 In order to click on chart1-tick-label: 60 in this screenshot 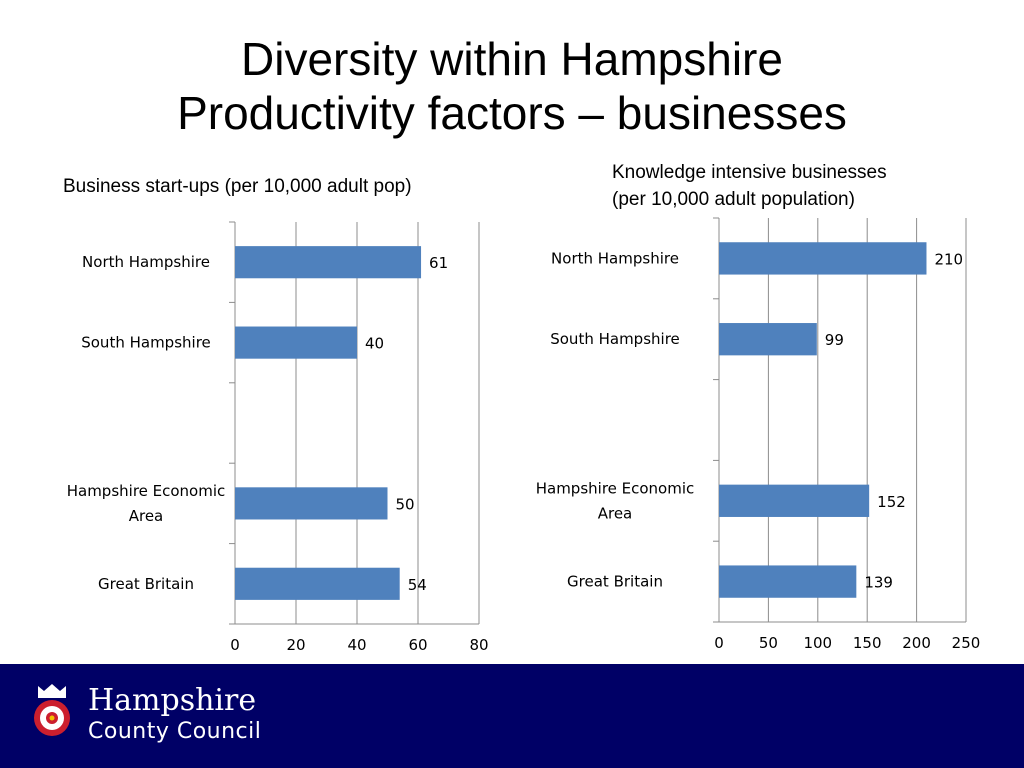, I will do `click(417, 645)`.